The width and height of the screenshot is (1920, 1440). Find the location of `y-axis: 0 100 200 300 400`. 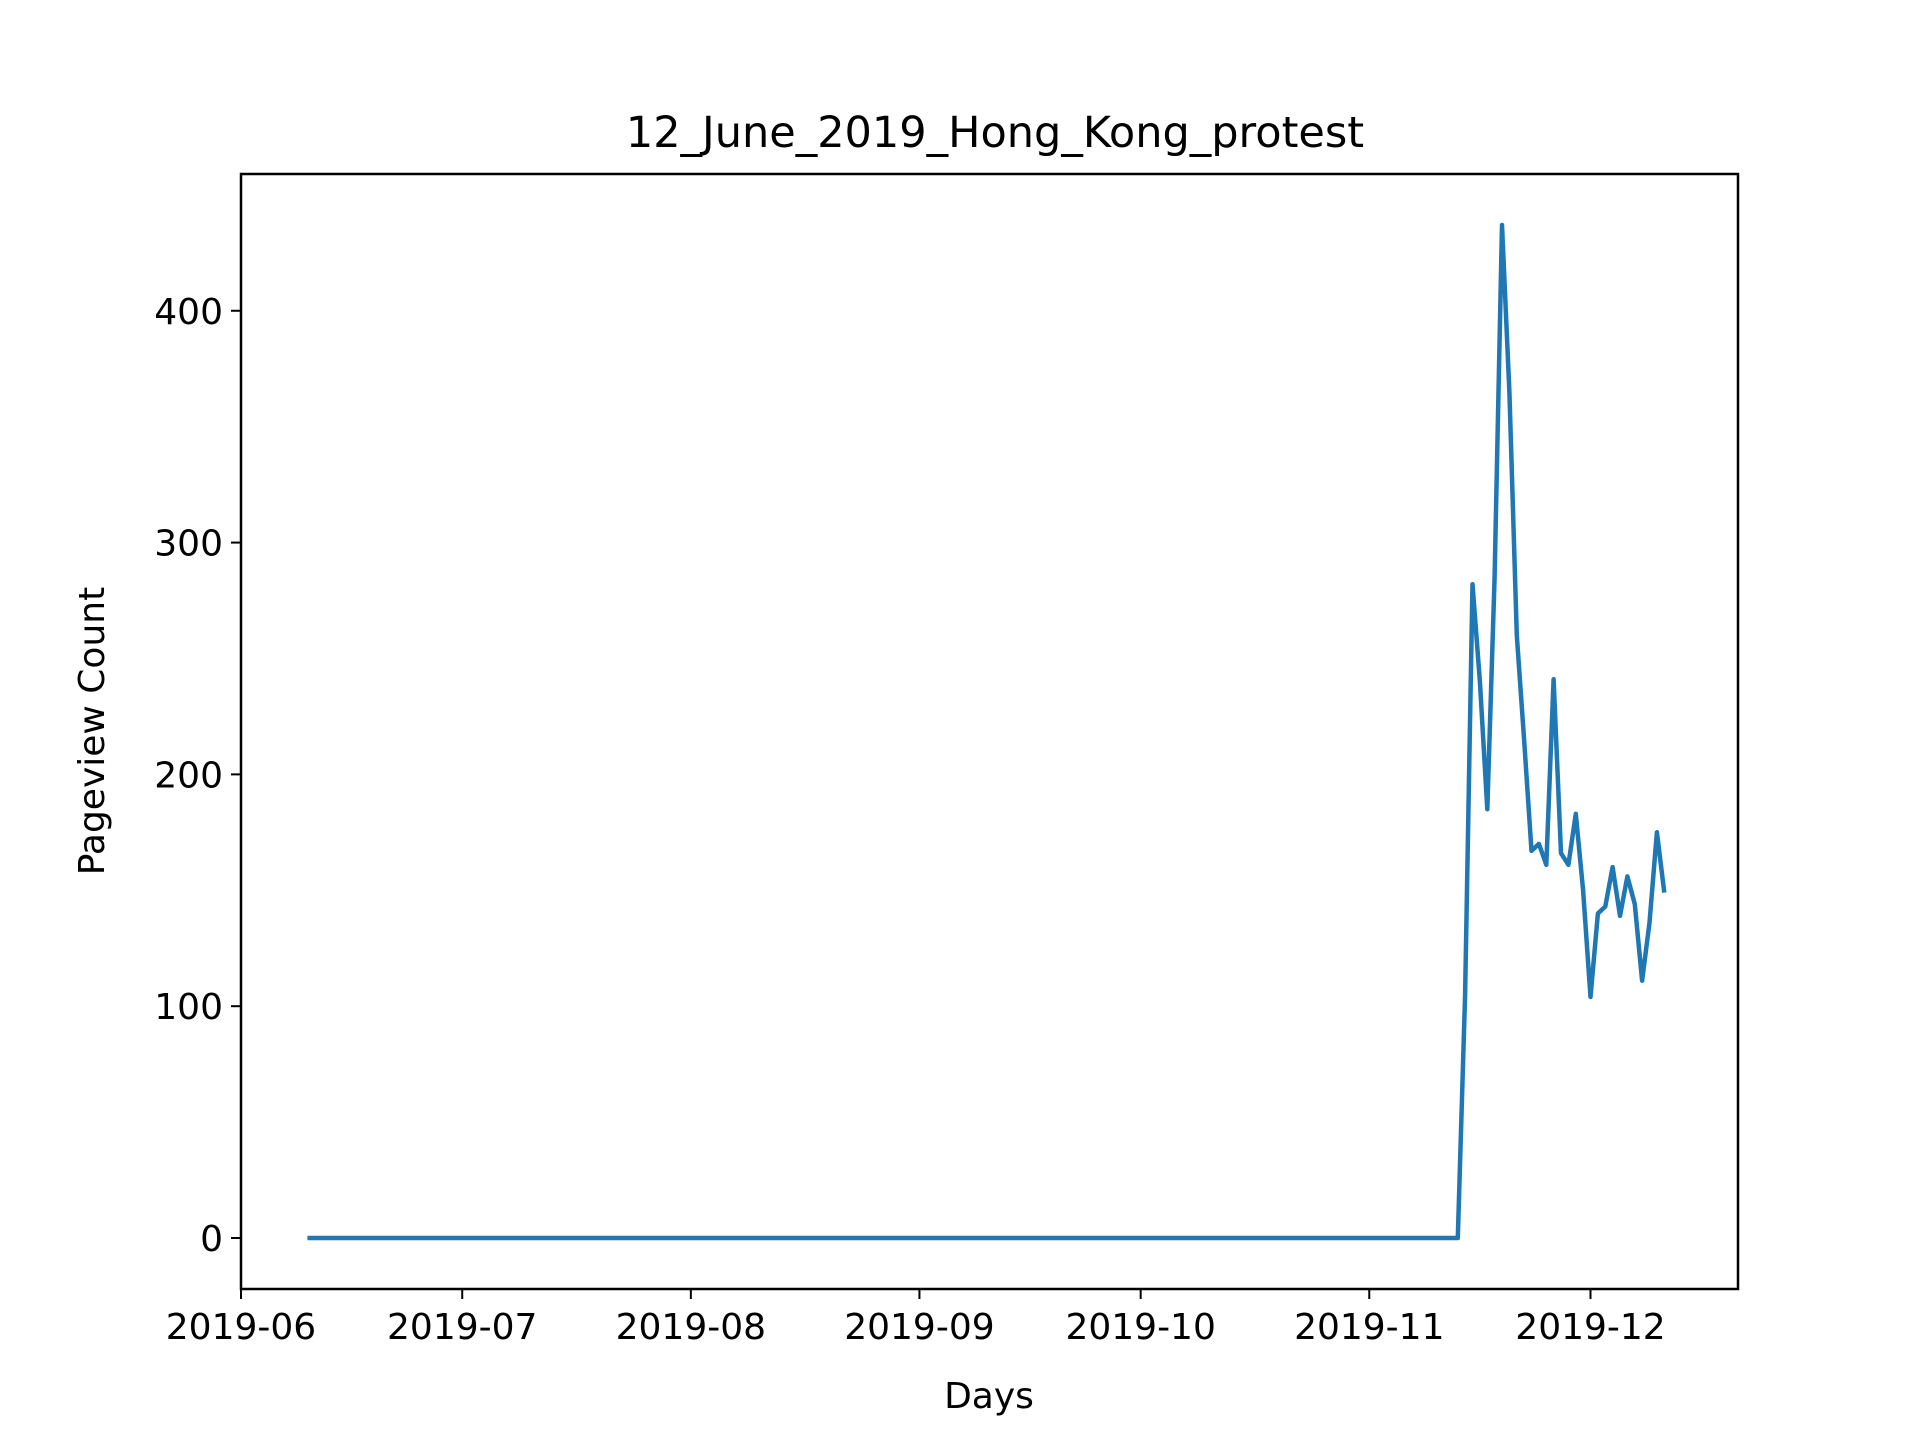

y-axis: 0 100 200 300 400 is located at coordinates (197, 776).